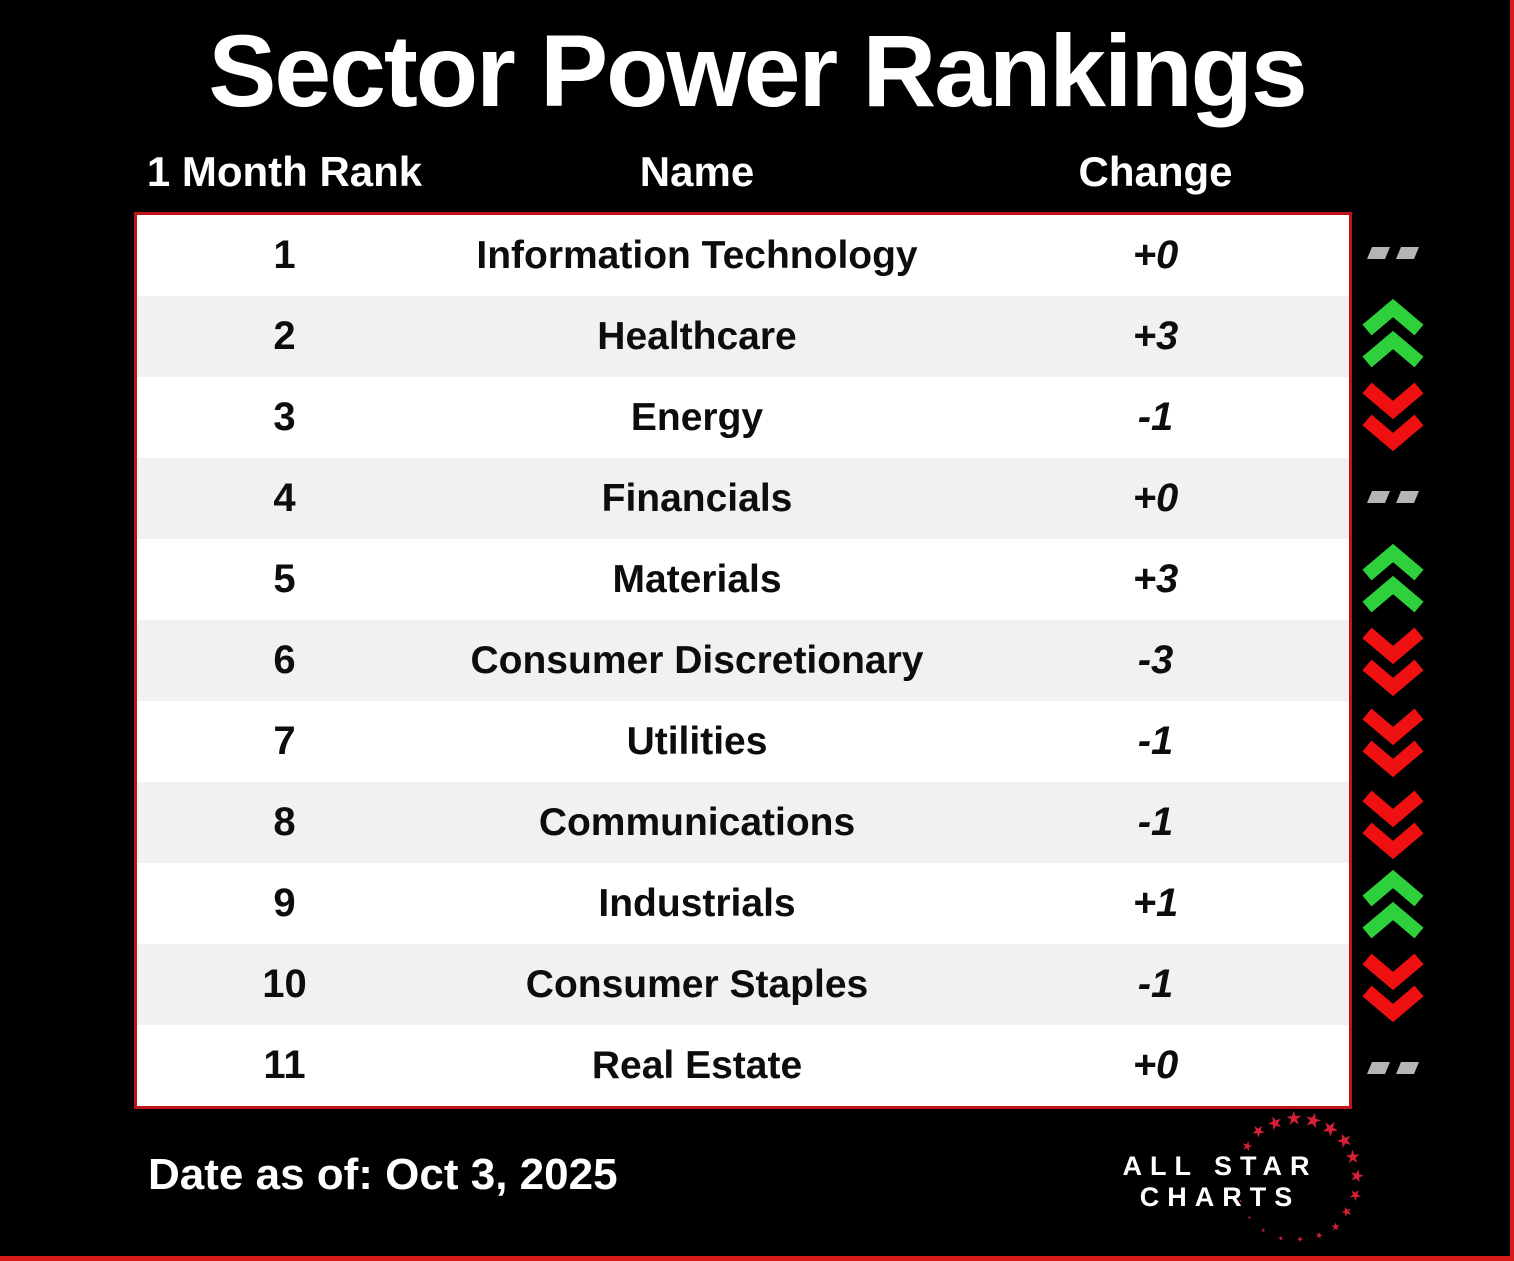  I want to click on header: Sector Power Rankings, so click(757, 71).